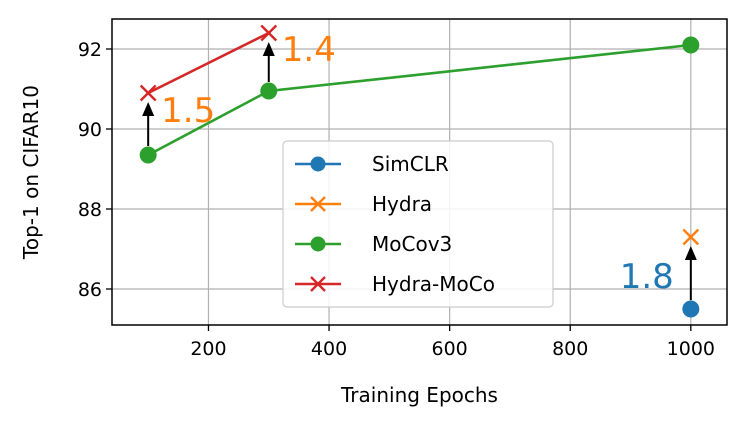 The image size is (748, 429). I want to click on legend-entry: SimCLR, so click(372, 164).